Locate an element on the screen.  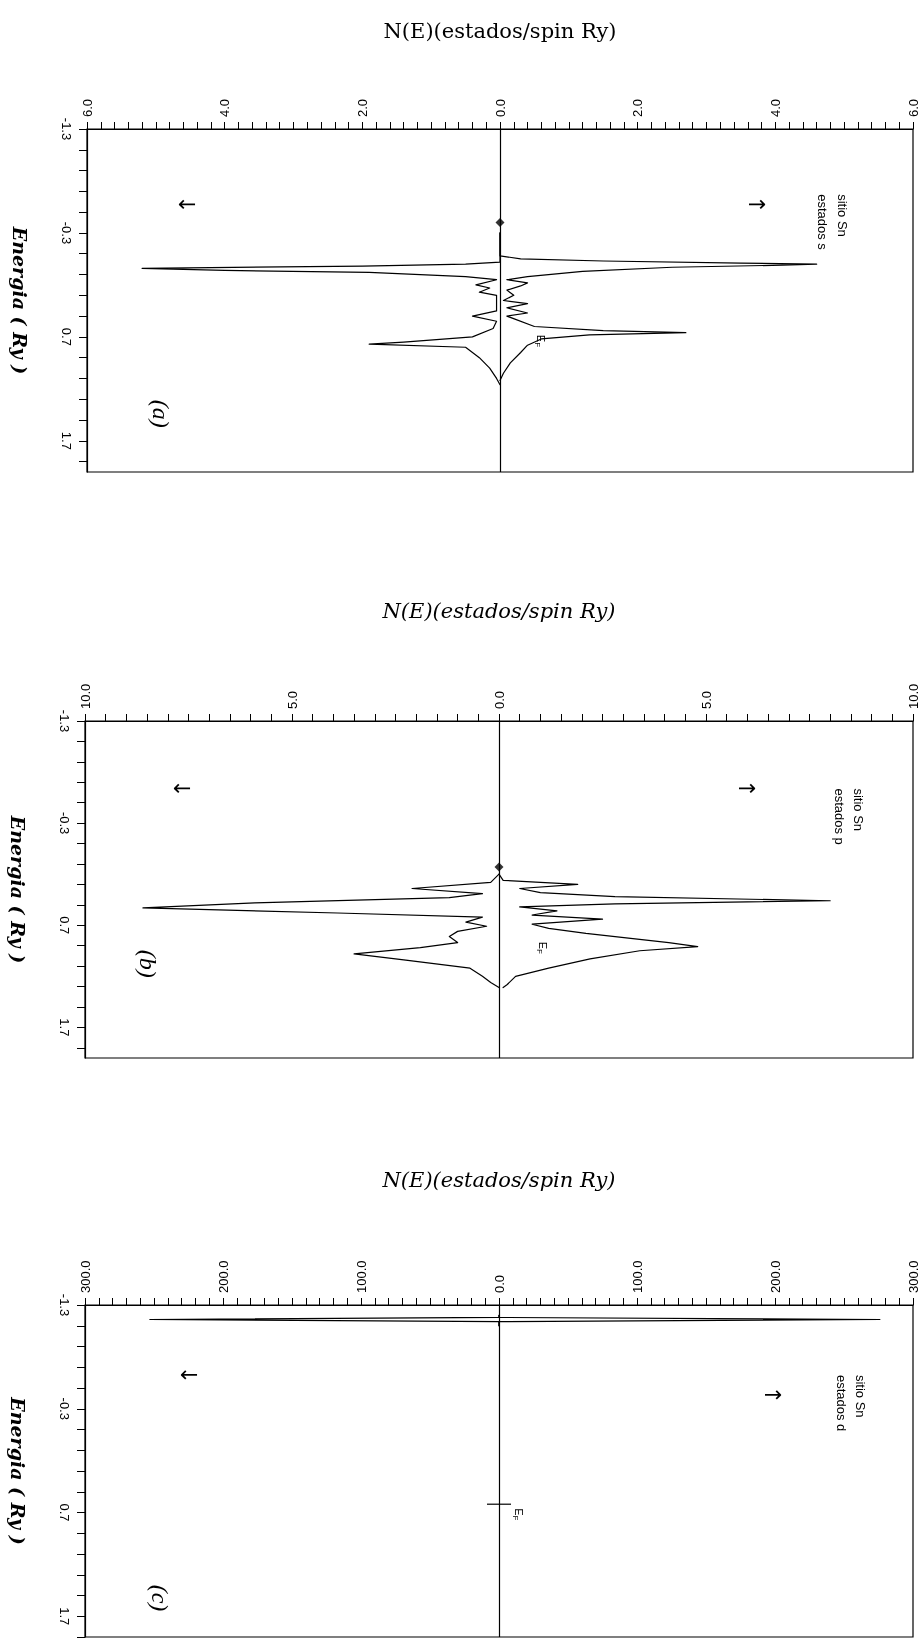
annotation: (c) is located at coordinates (159, 1598).